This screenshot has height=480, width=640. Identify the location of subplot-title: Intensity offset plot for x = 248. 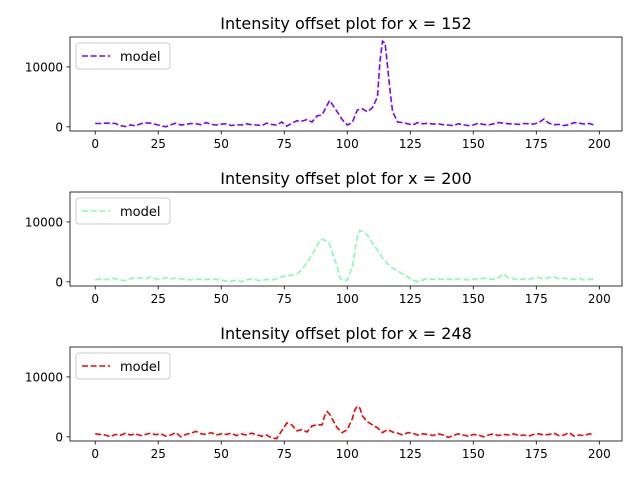
(346, 333).